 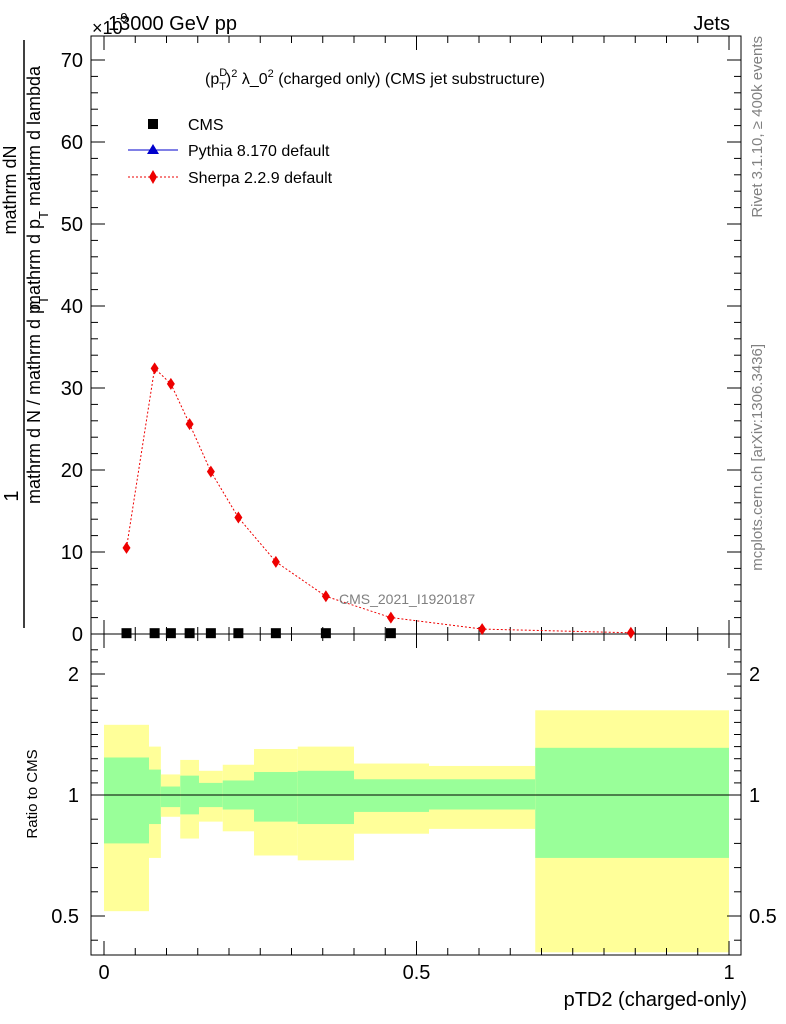 I want to click on ylabel-prefix-b: T, so click(x=43, y=300).